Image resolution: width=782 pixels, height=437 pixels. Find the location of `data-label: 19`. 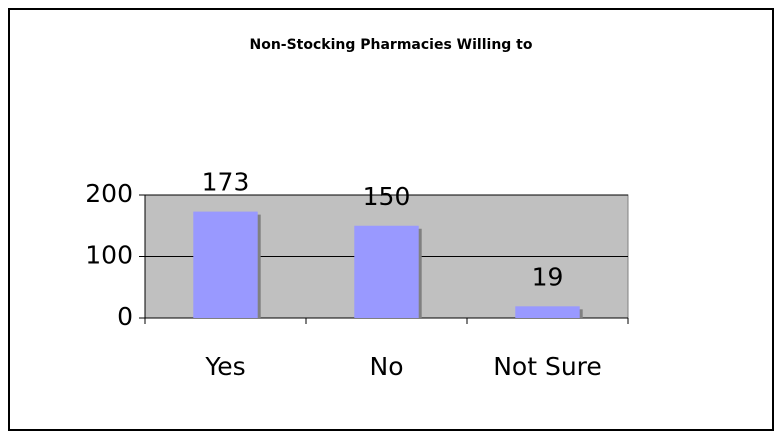

data-label: 19 is located at coordinates (548, 276).